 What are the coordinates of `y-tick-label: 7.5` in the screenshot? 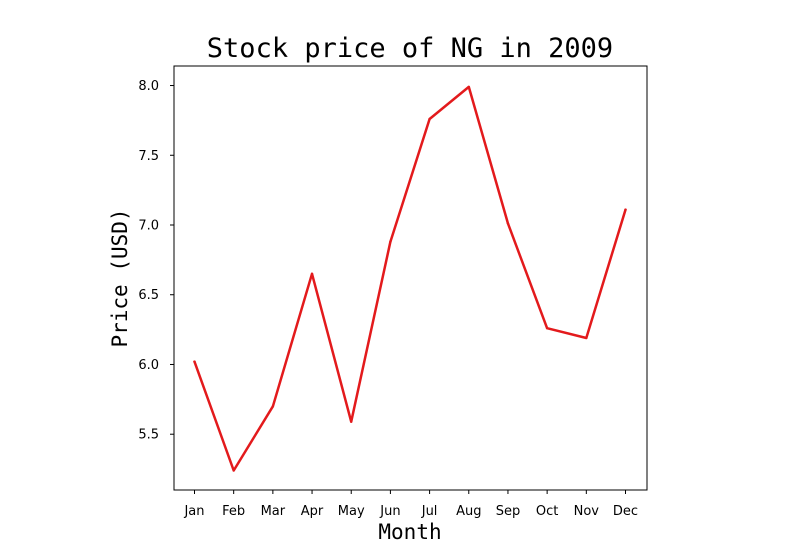 It's located at (148, 156).